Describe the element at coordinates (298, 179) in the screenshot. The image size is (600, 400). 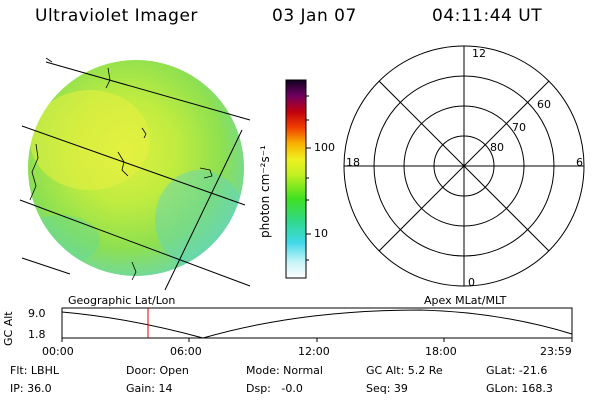
I see `colorbar` at that location.